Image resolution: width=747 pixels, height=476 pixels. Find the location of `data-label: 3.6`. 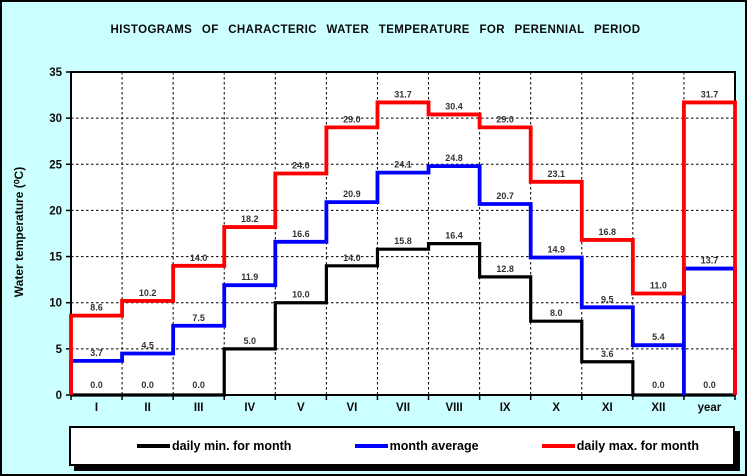

data-label: 3.6 is located at coordinates (607, 354).